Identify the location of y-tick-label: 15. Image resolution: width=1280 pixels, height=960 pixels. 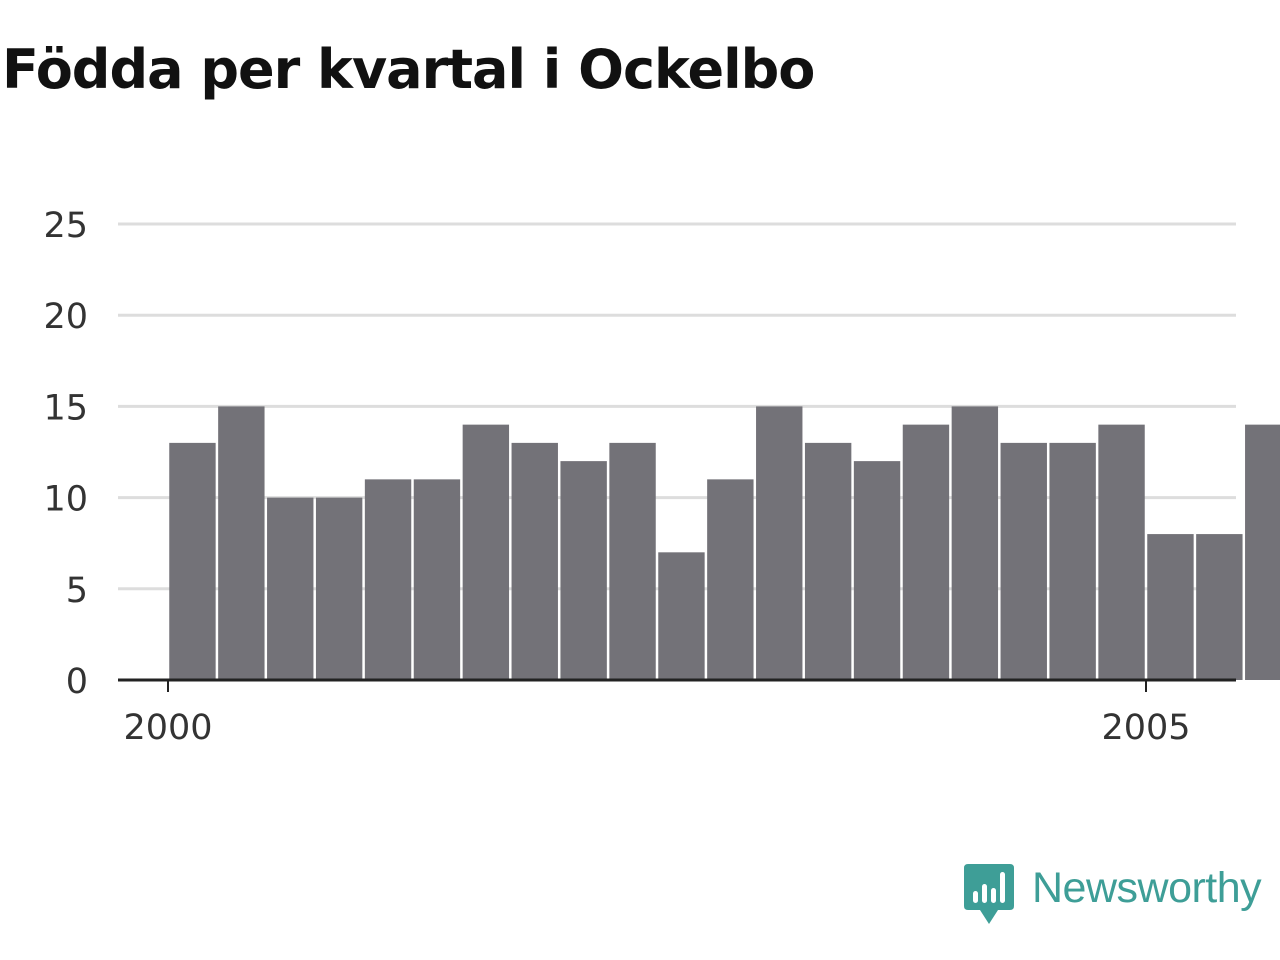
(65, 408).